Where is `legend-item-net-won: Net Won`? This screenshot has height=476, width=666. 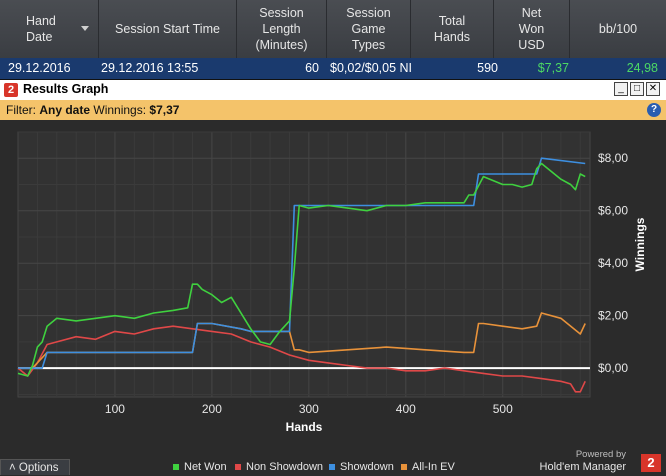
legend-item-net-won: Net Won is located at coordinates (200, 467).